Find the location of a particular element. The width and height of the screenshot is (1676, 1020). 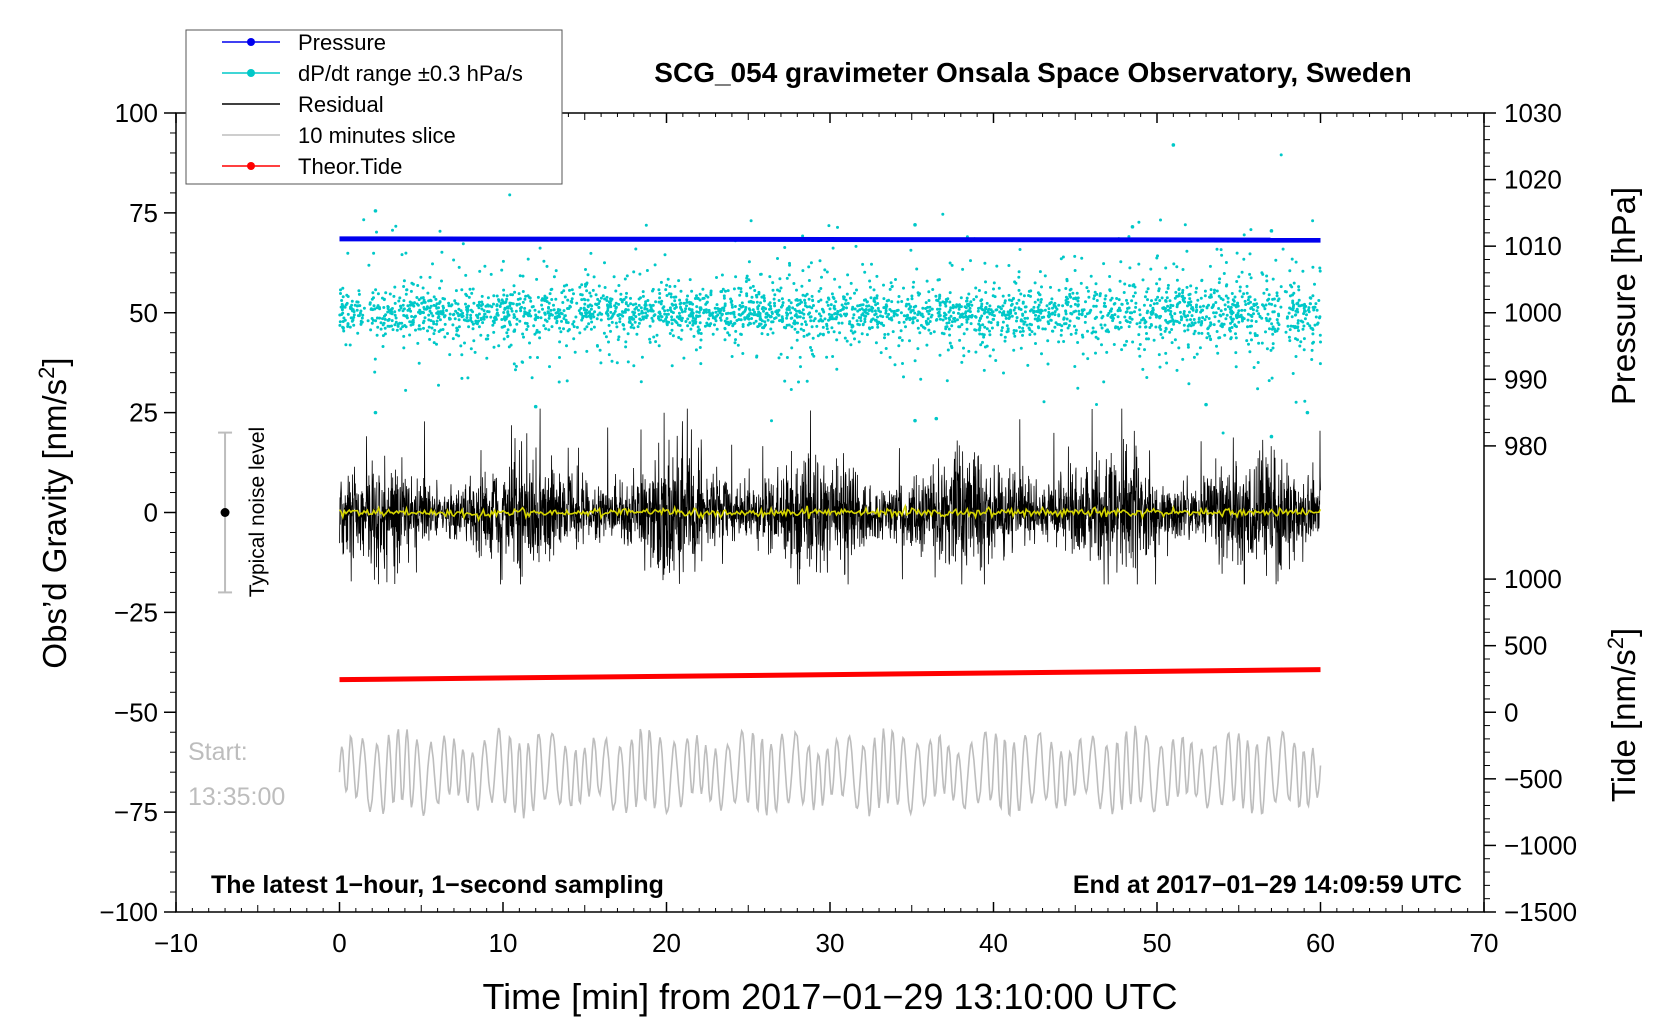

x-tick-label: 30 is located at coordinates (830, 943).